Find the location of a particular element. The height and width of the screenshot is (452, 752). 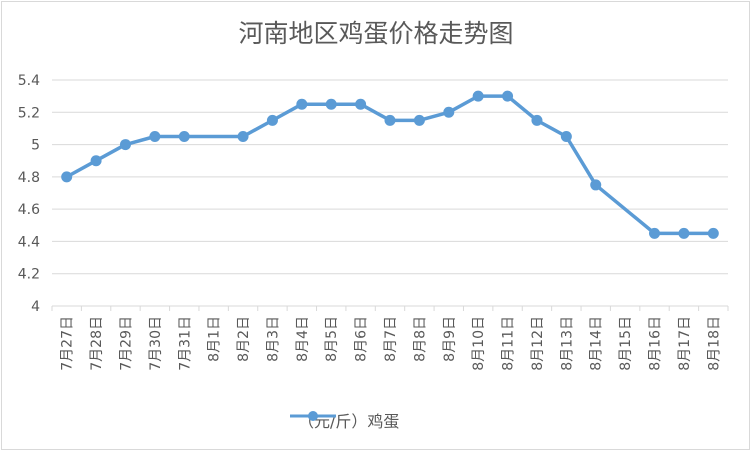

x-tick-label: 8月3日 is located at coordinates (273, 339).